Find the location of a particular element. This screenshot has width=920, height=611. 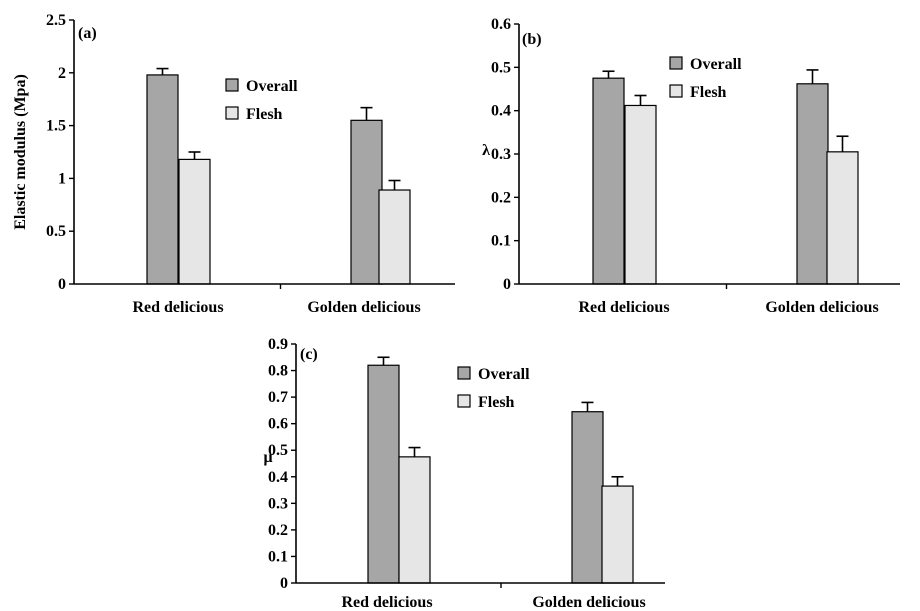

panel-label: (b) is located at coordinates (532, 39).